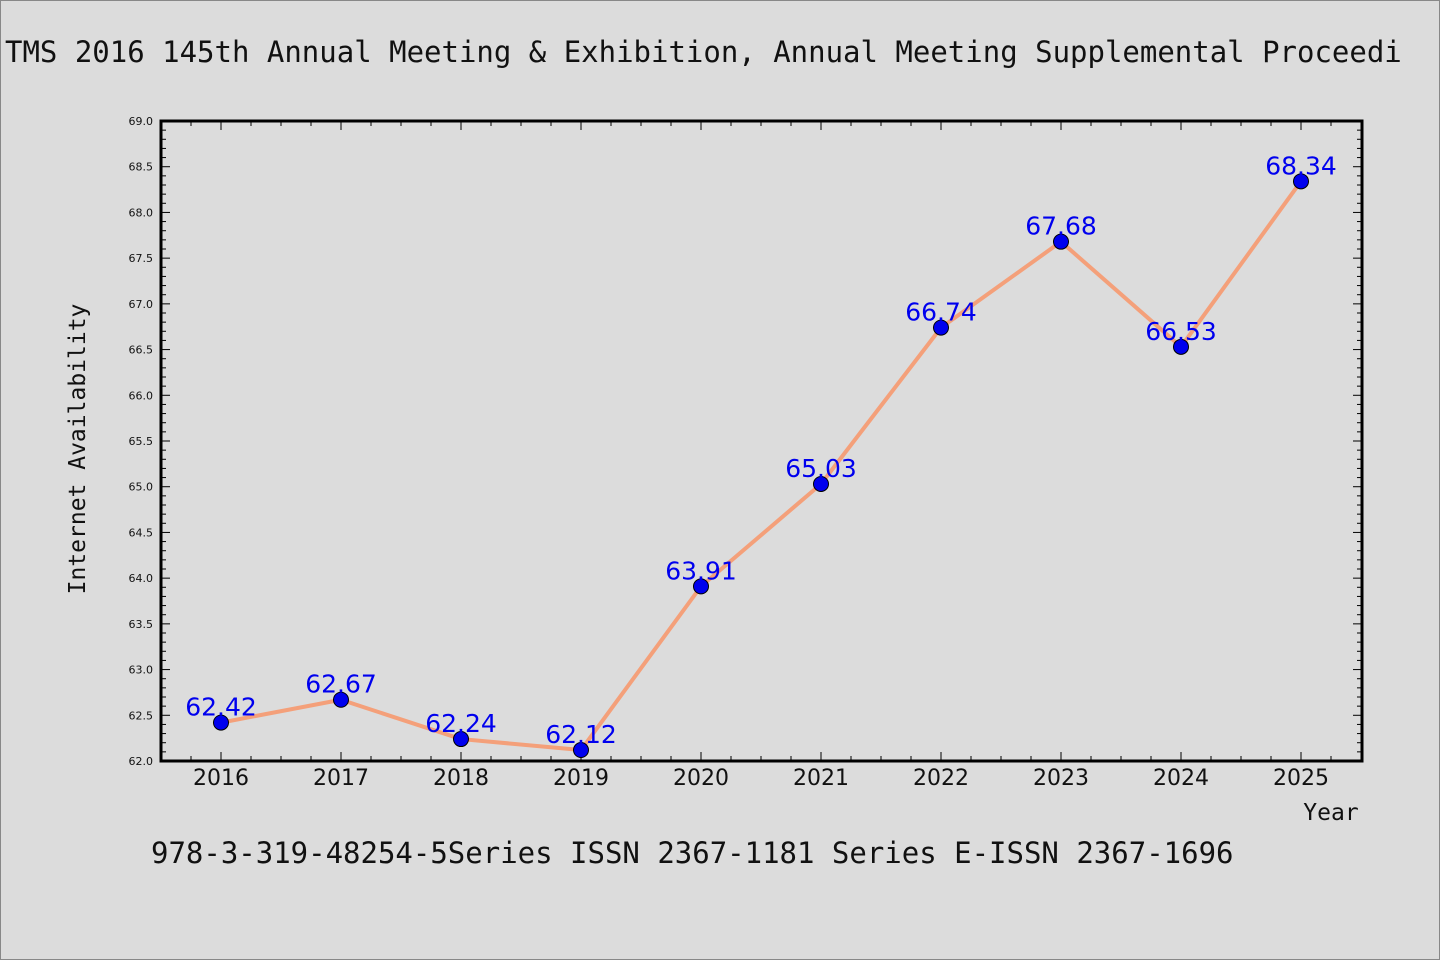  I want to click on y-tick-label: 67.5, so click(141, 258).